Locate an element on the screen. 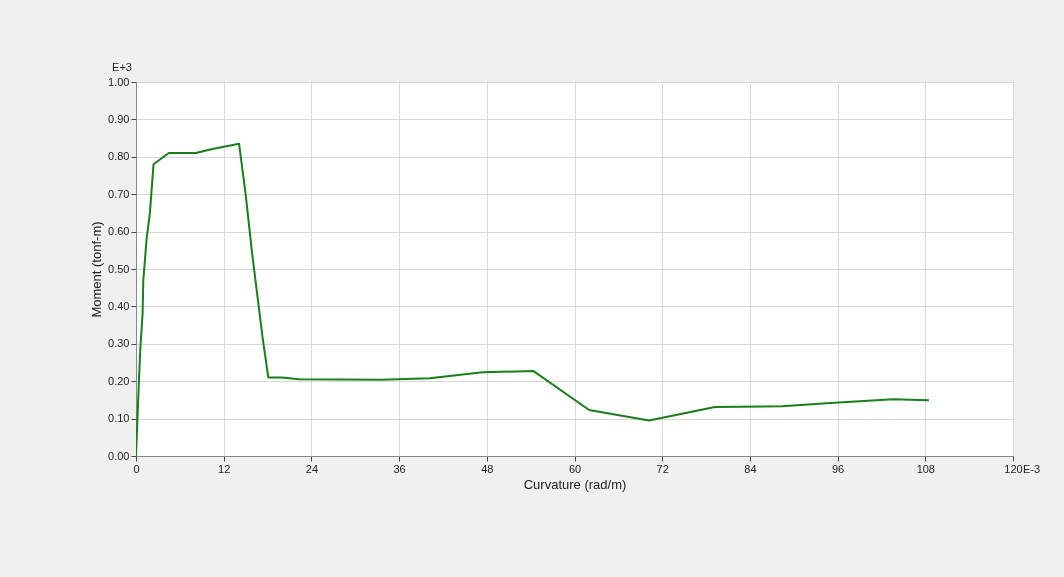 The height and width of the screenshot is (577, 1064). y-tick-label: 1.00 is located at coordinates (119, 81).